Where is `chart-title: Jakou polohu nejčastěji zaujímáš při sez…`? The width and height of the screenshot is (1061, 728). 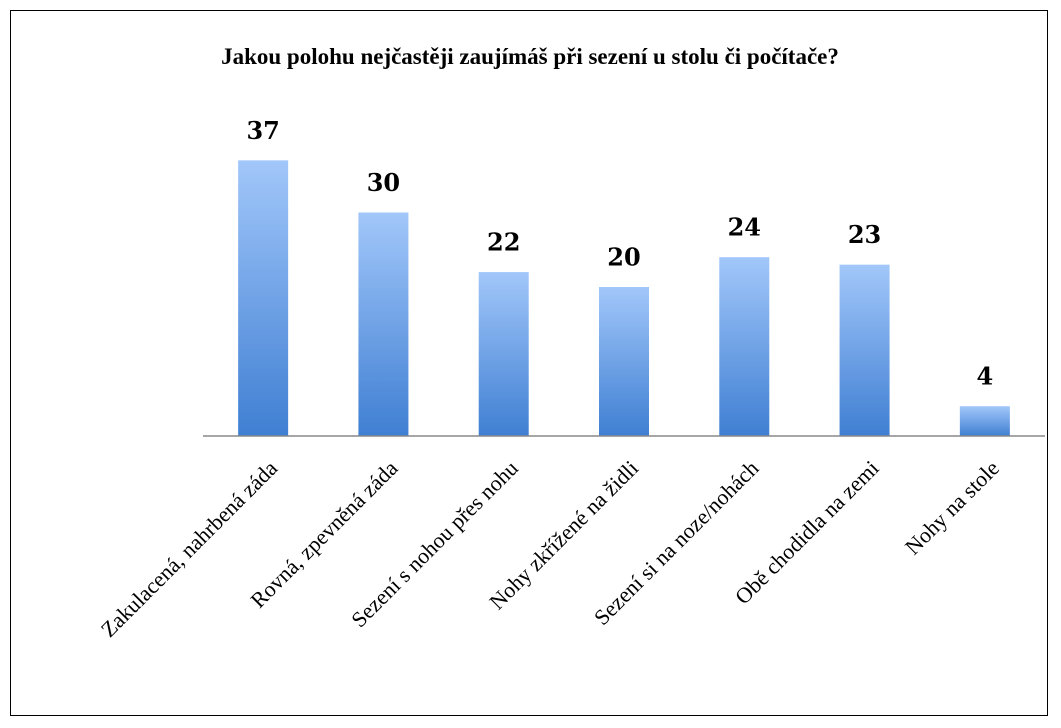 chart-title: Jakou polohu nejčastěji zaujímáš při sez… is located at coordinates (530, 56).